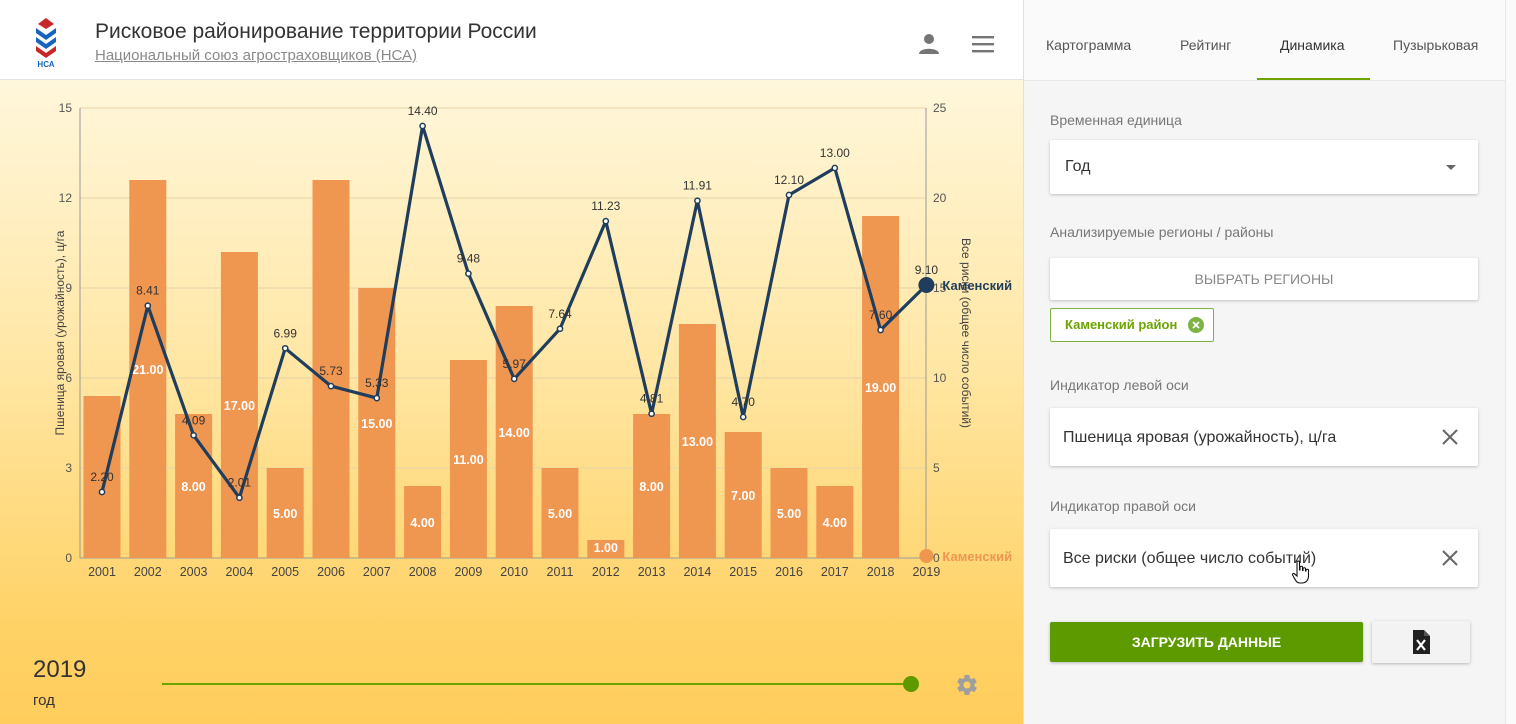 This screenshot has width=1516, height=724. I want to click on panel-scrollbar, so click(1510, 362).